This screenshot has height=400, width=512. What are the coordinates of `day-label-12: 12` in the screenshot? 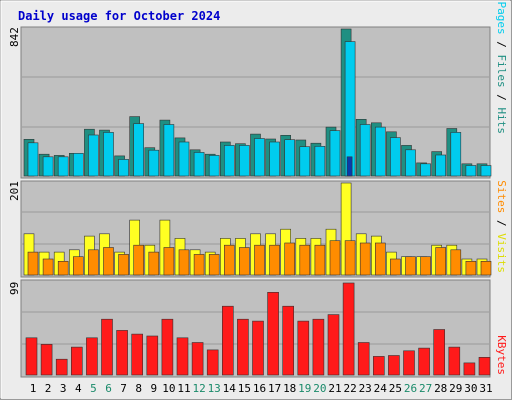 It's located at (198, 388).